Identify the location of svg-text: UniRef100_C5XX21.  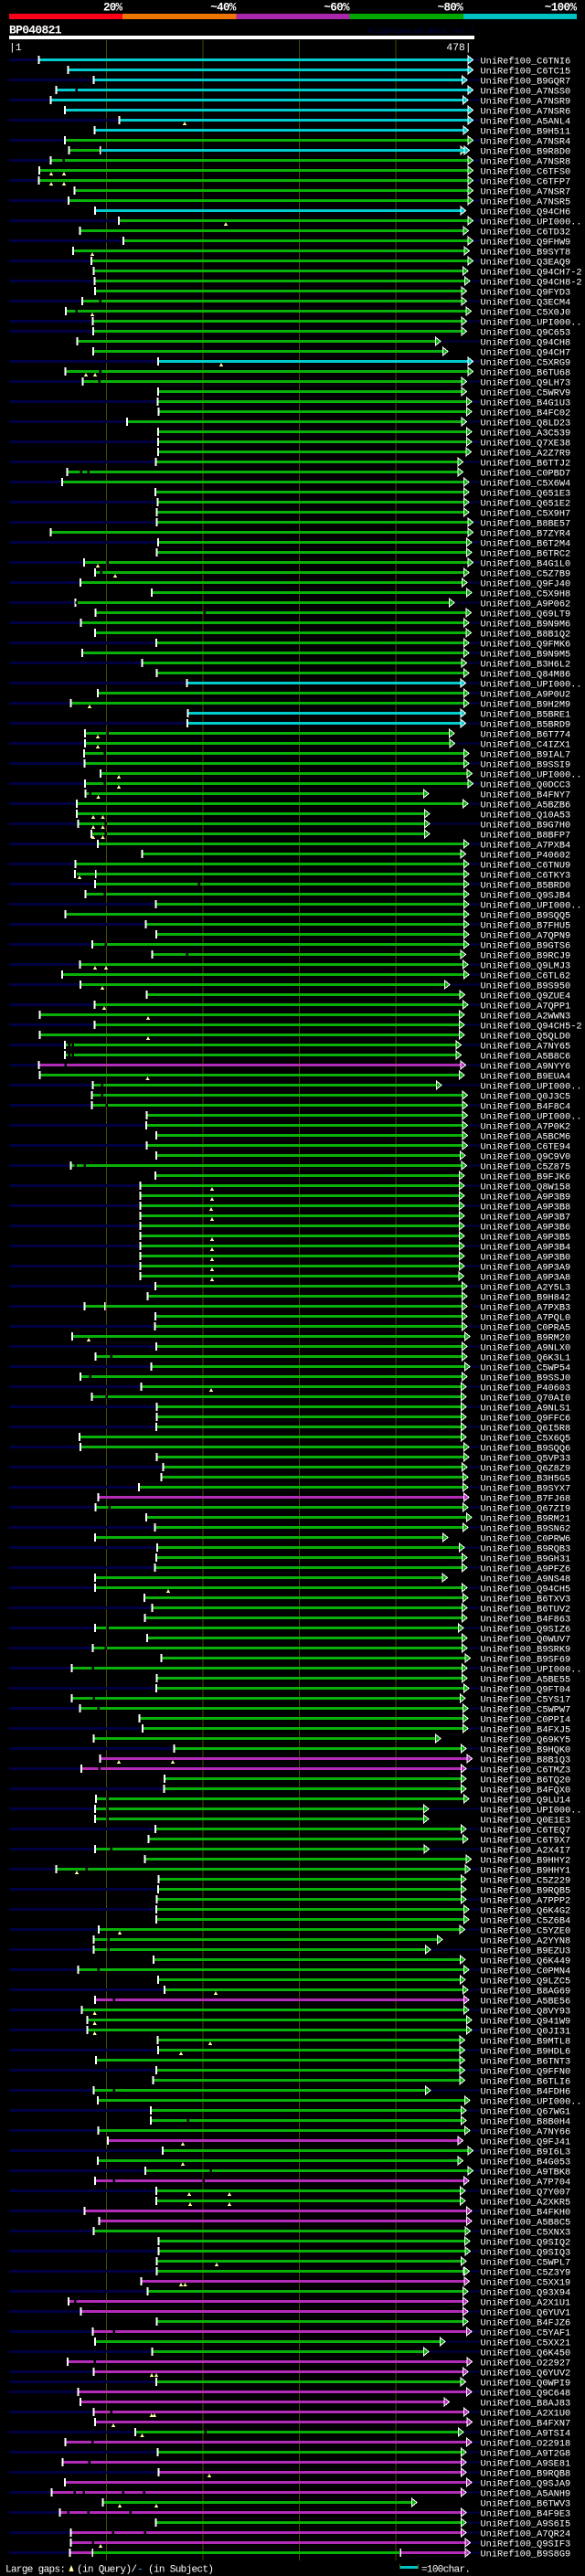
(526, 2343).